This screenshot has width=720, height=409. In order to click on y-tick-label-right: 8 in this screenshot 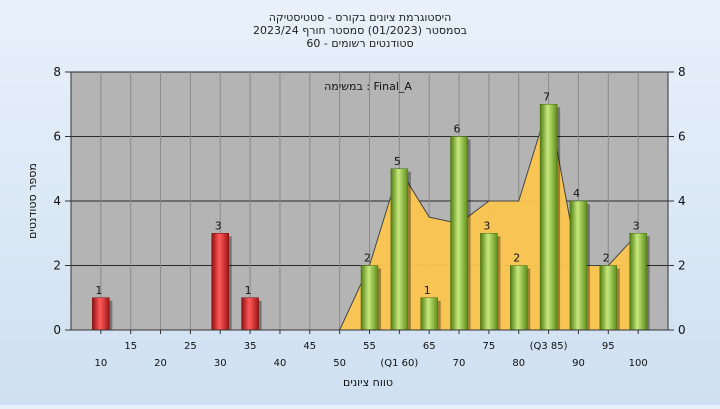, I will do `click(682, 72)`.